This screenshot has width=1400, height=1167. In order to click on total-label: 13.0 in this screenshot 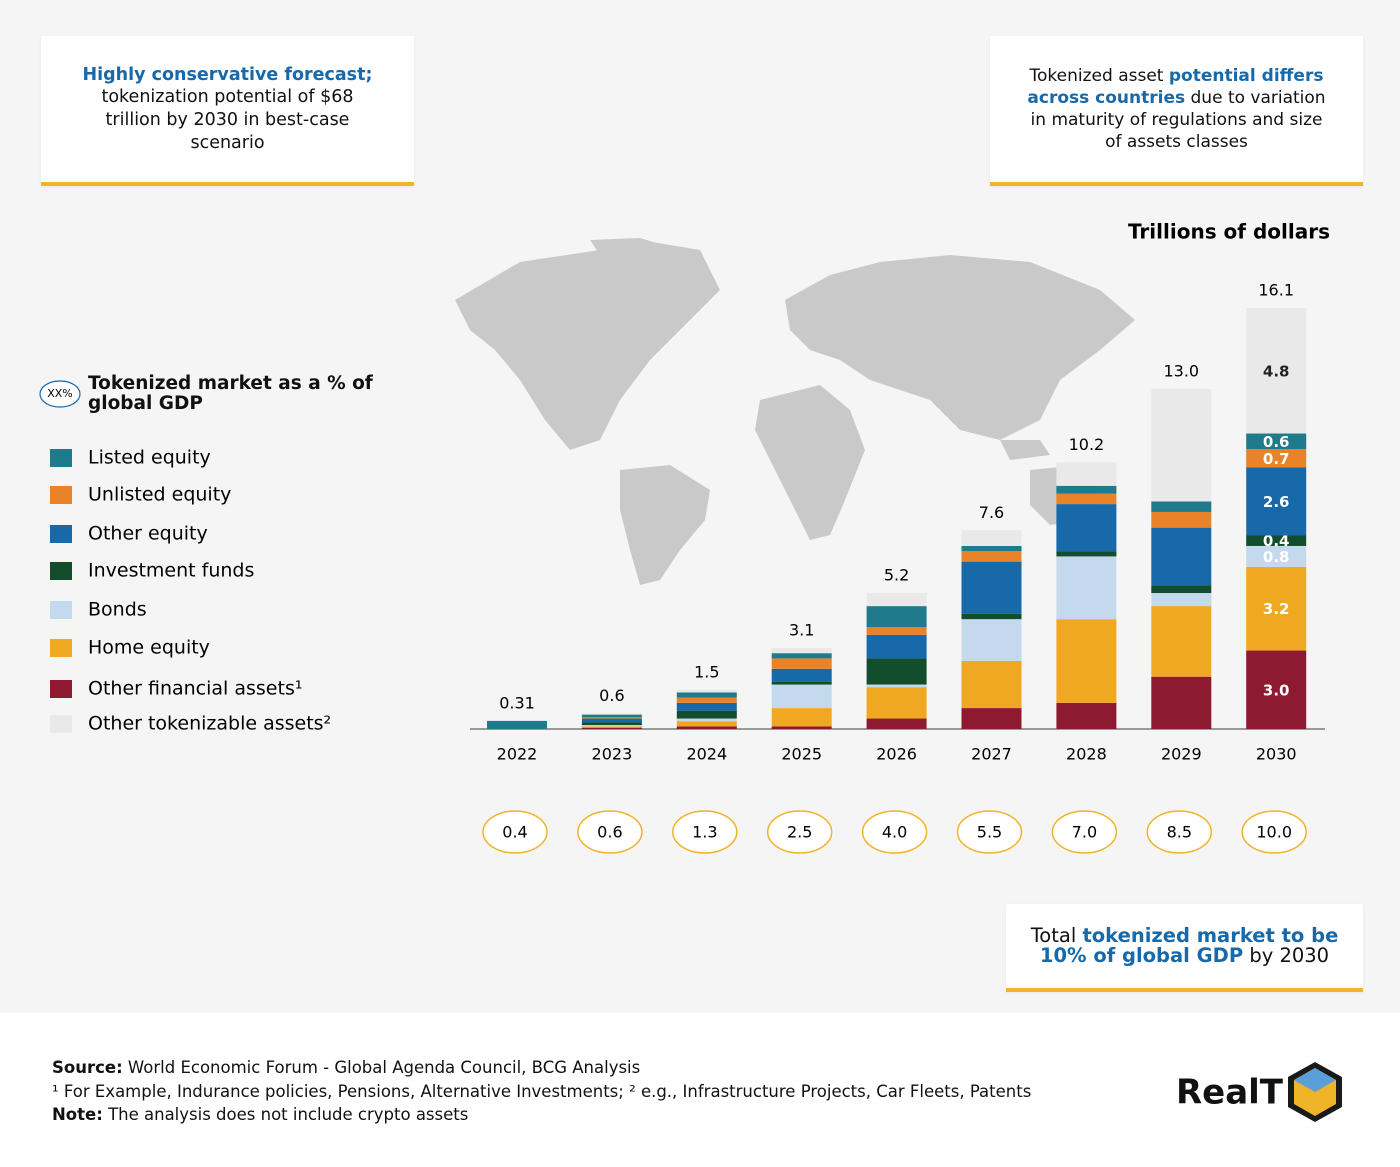, I will do `click(1181, 371)`.